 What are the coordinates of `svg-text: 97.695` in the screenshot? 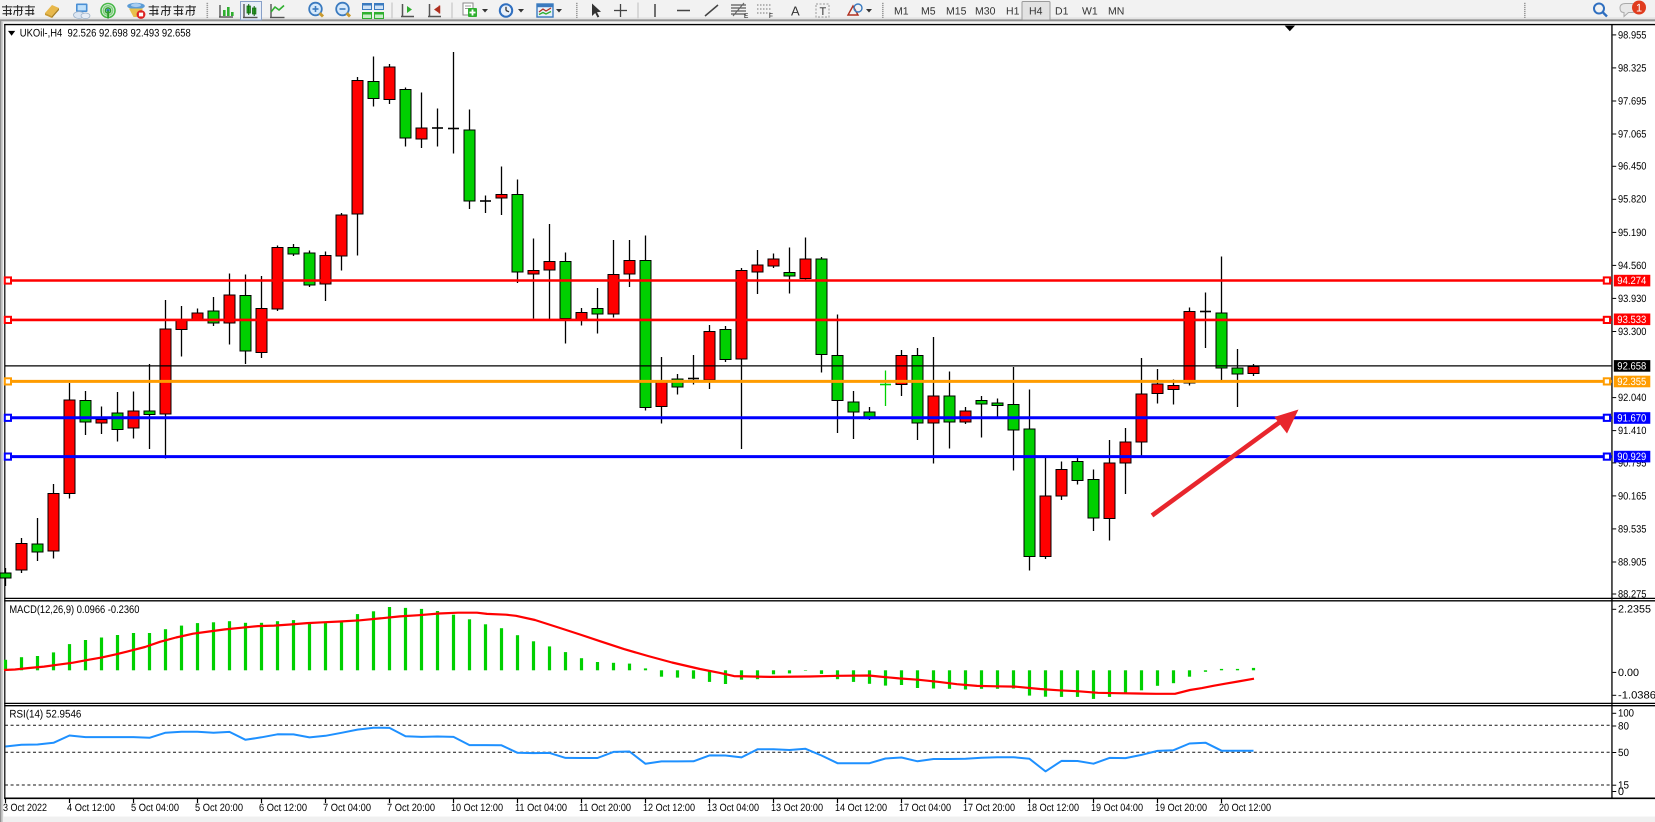 It's located at (1632, 101).